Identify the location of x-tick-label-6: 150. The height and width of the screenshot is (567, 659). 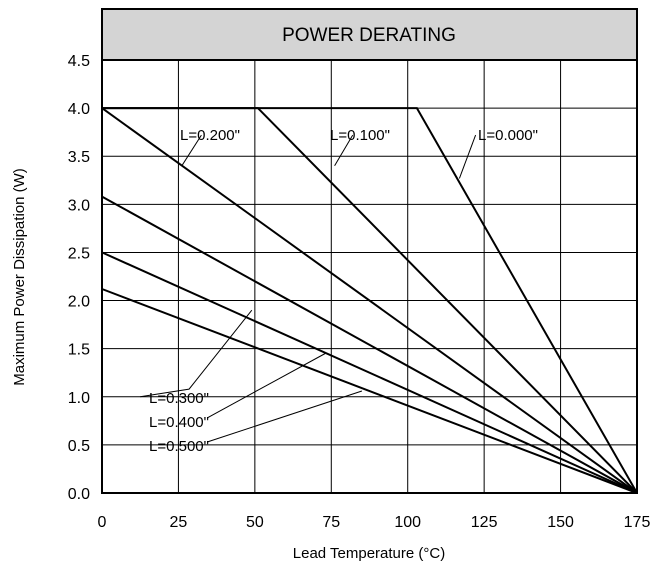
(560, 522).